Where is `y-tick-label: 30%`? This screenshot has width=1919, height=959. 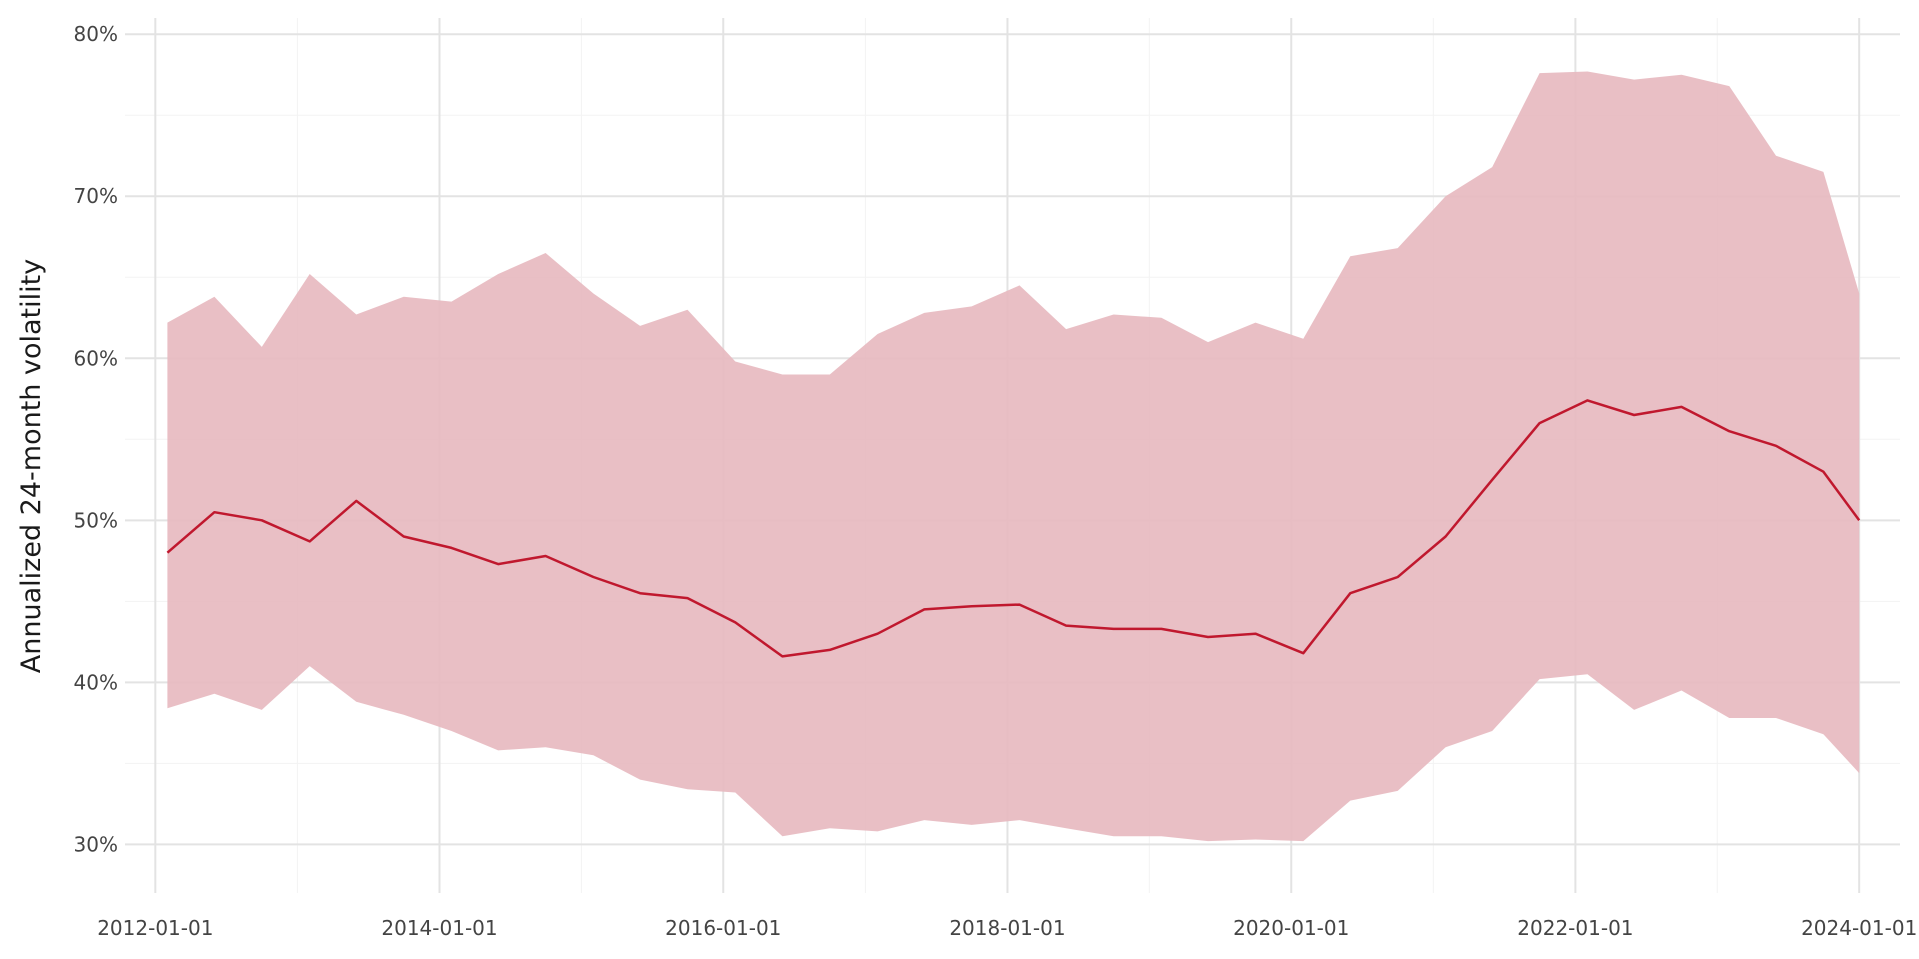
y-tick-label: 30% is located at coordinates (96, 844).